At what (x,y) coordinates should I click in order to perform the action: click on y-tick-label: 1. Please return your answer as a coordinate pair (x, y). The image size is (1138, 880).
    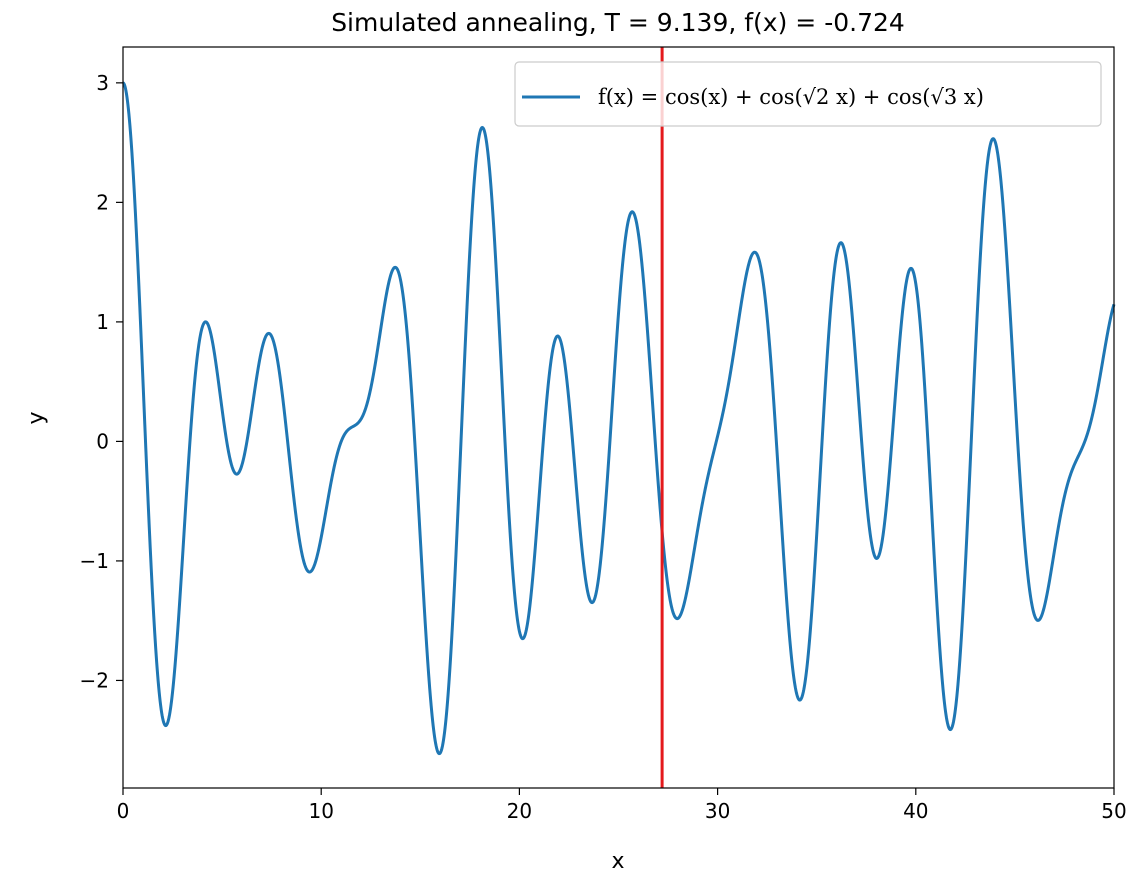
    Looking at the image, I should click on (102, 322).